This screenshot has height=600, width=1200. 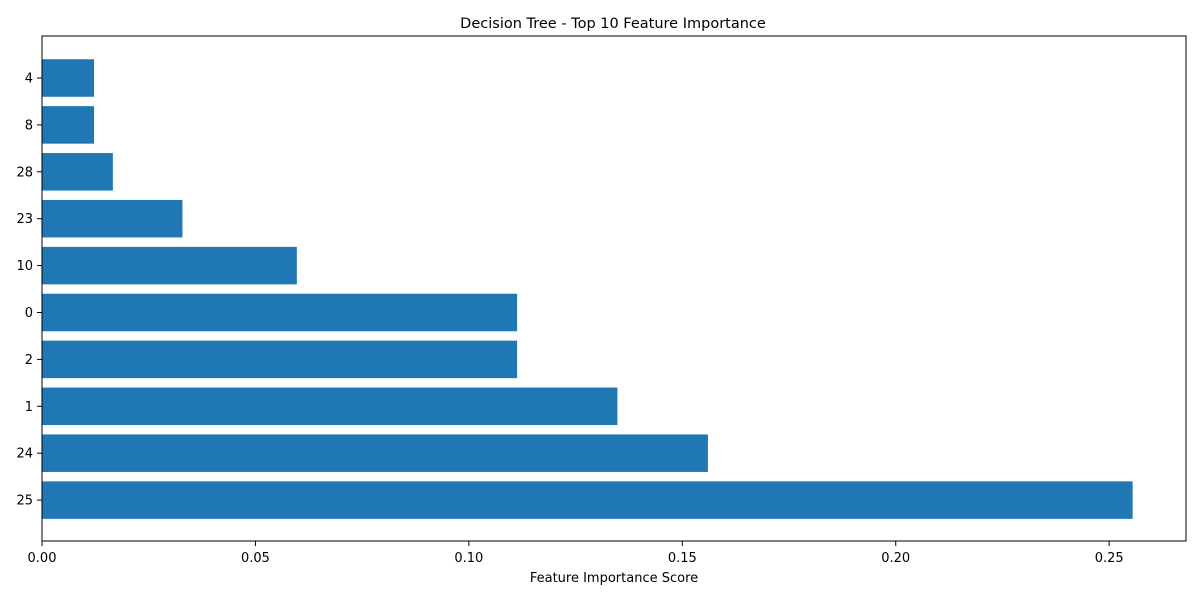 I want to click on y-tick-label: 28, so click(x=24, y=172).